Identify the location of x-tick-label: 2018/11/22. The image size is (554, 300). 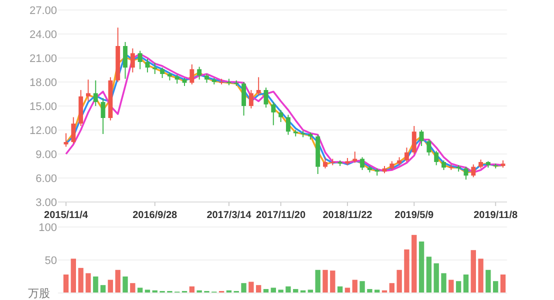
(347, 215).